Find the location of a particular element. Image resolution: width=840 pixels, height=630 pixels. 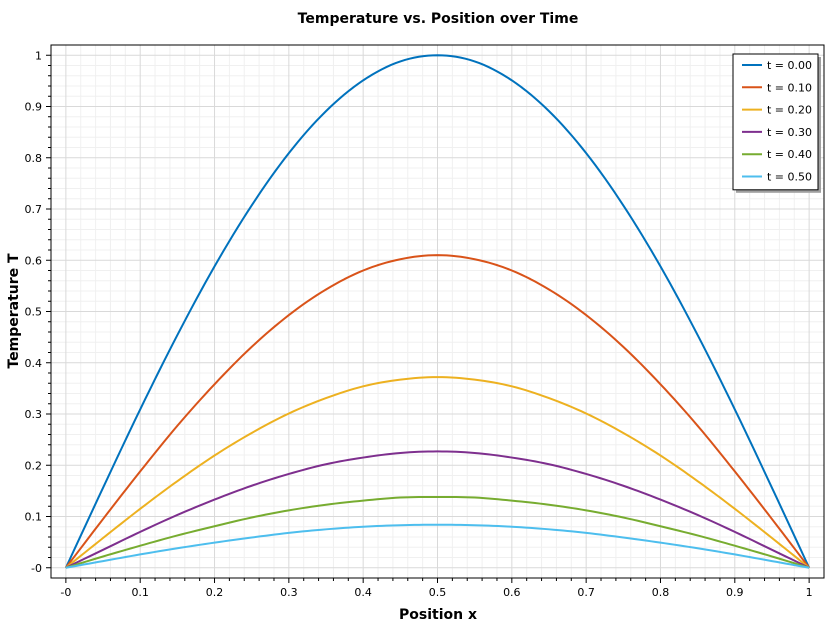

x-tick-label: 0.4 is located at coordinates (363, 592).